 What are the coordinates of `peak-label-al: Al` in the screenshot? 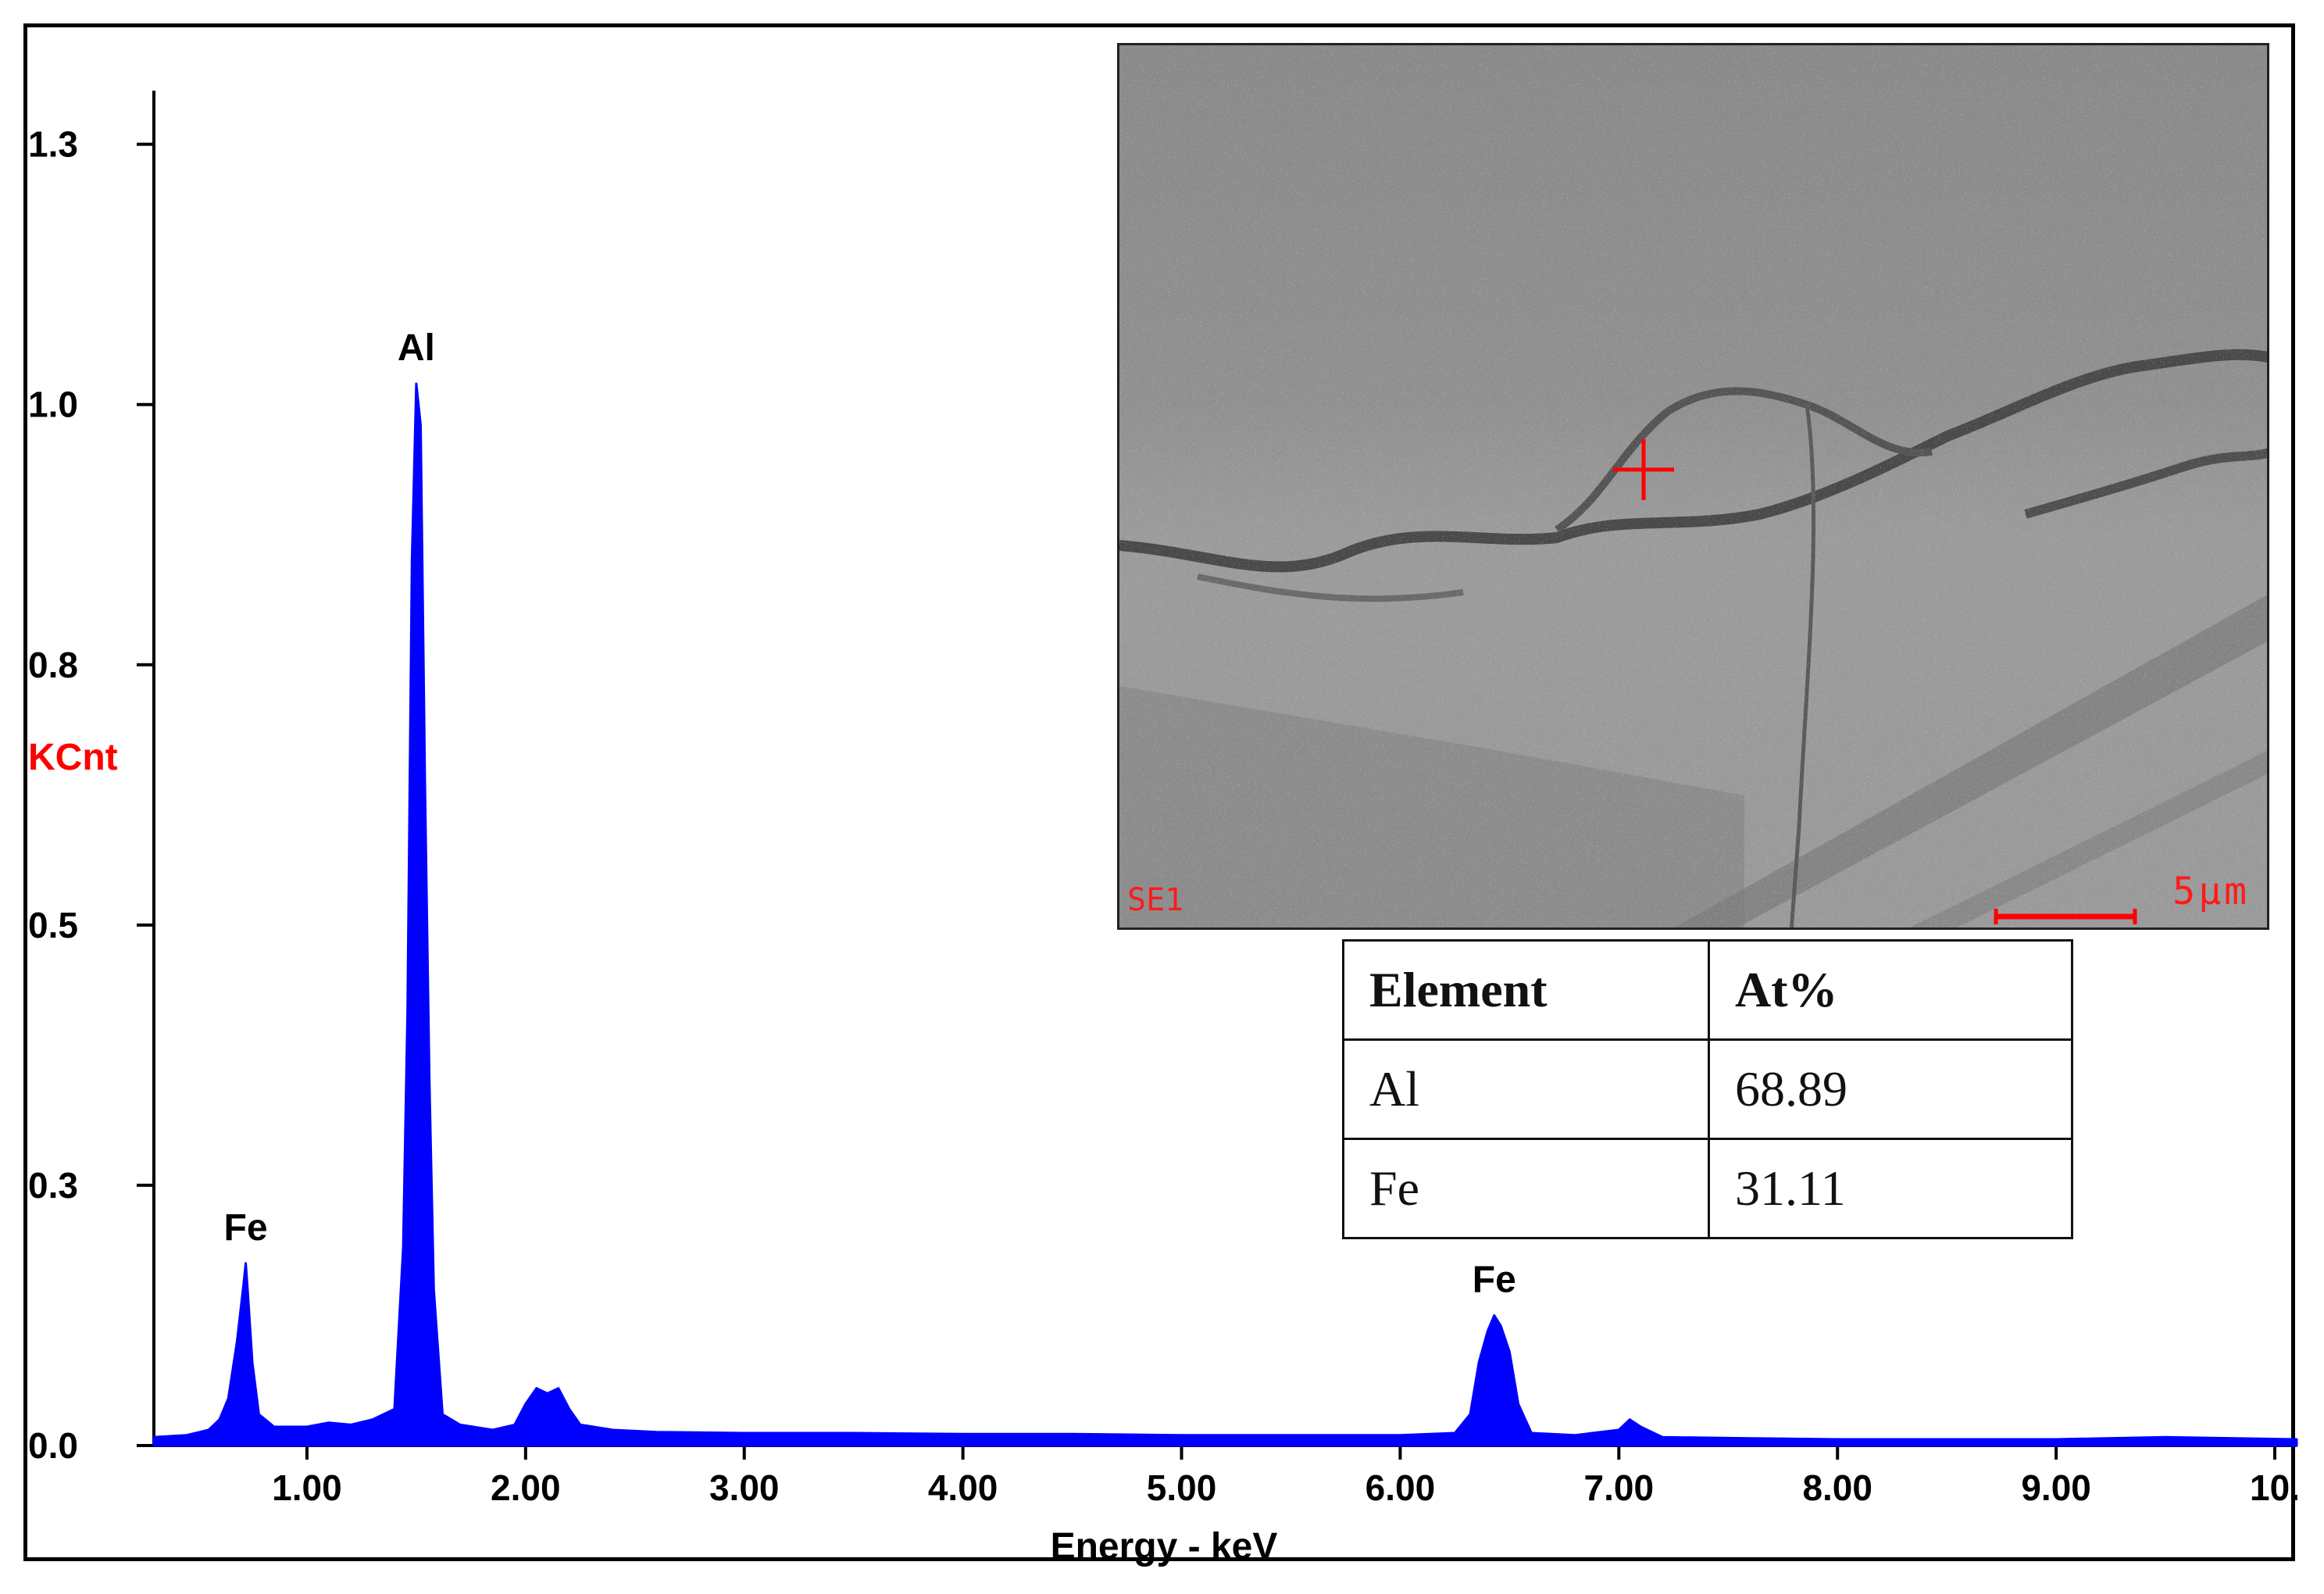 It's located at (416, 348).